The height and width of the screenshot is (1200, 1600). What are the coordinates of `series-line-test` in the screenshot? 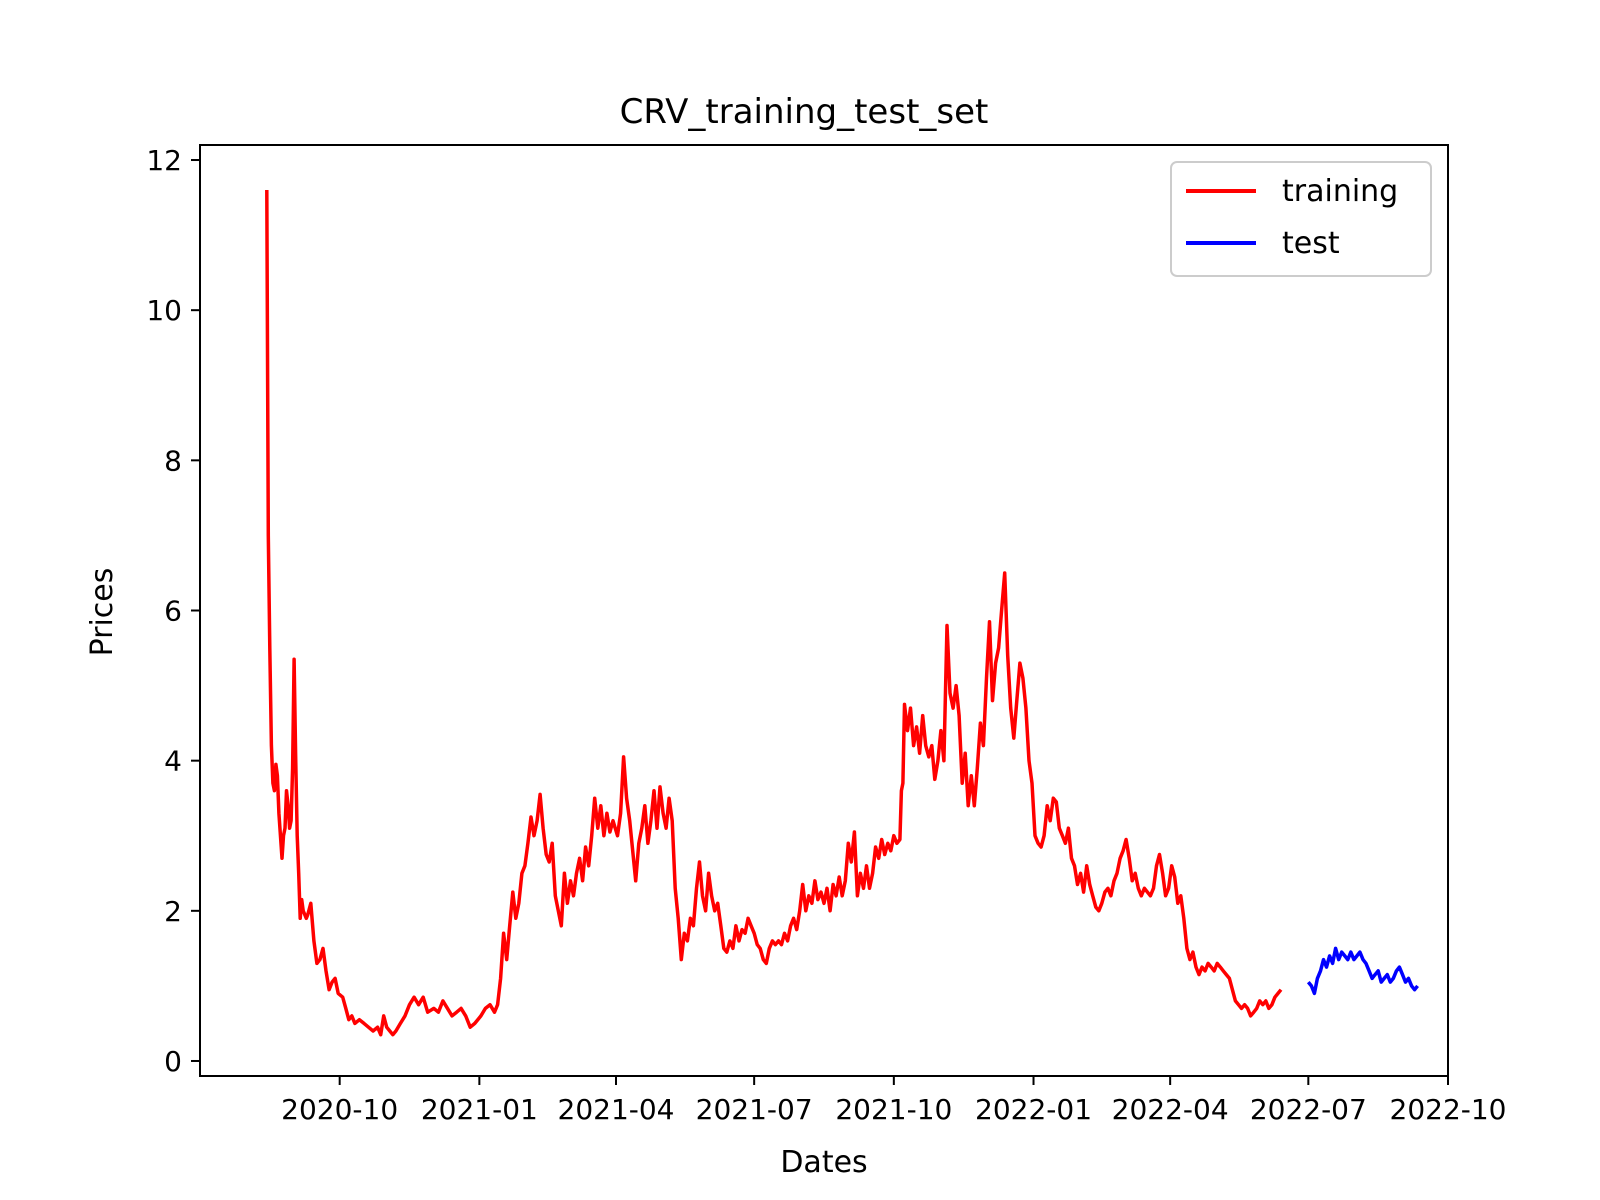 It's located at (1362, 971).